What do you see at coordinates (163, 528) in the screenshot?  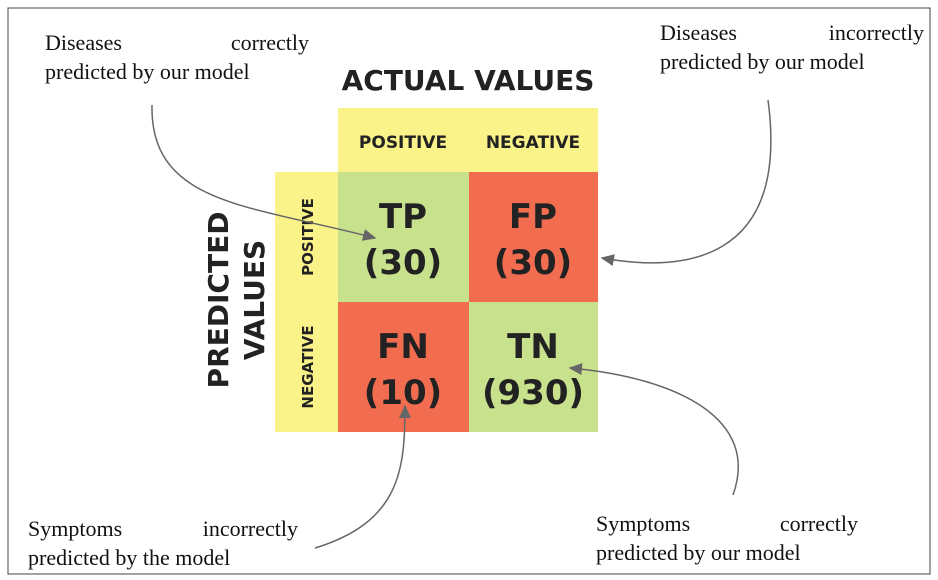 I see `annotation-line: Symptoms incorrectly` at bounding box center [163, 528].